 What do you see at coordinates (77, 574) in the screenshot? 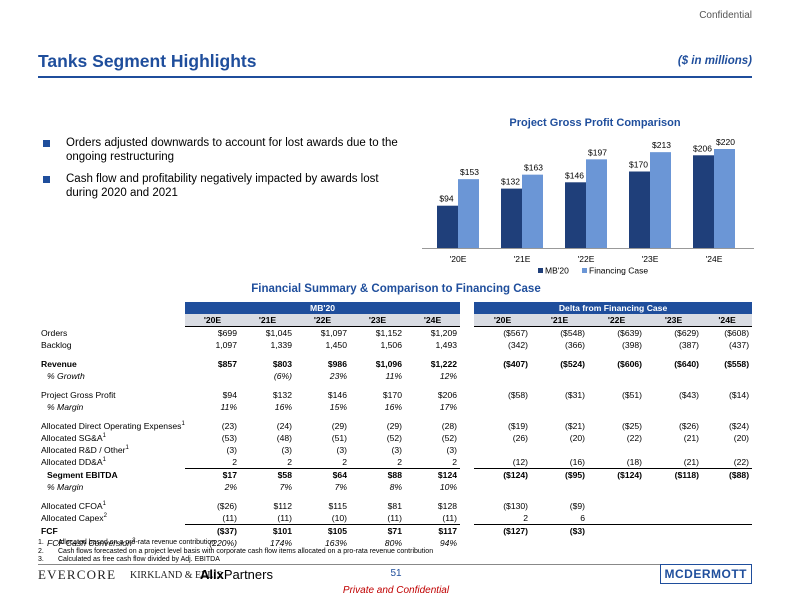
I see `evercore-logo: EVERCORE` at bounding box center [77, 574].